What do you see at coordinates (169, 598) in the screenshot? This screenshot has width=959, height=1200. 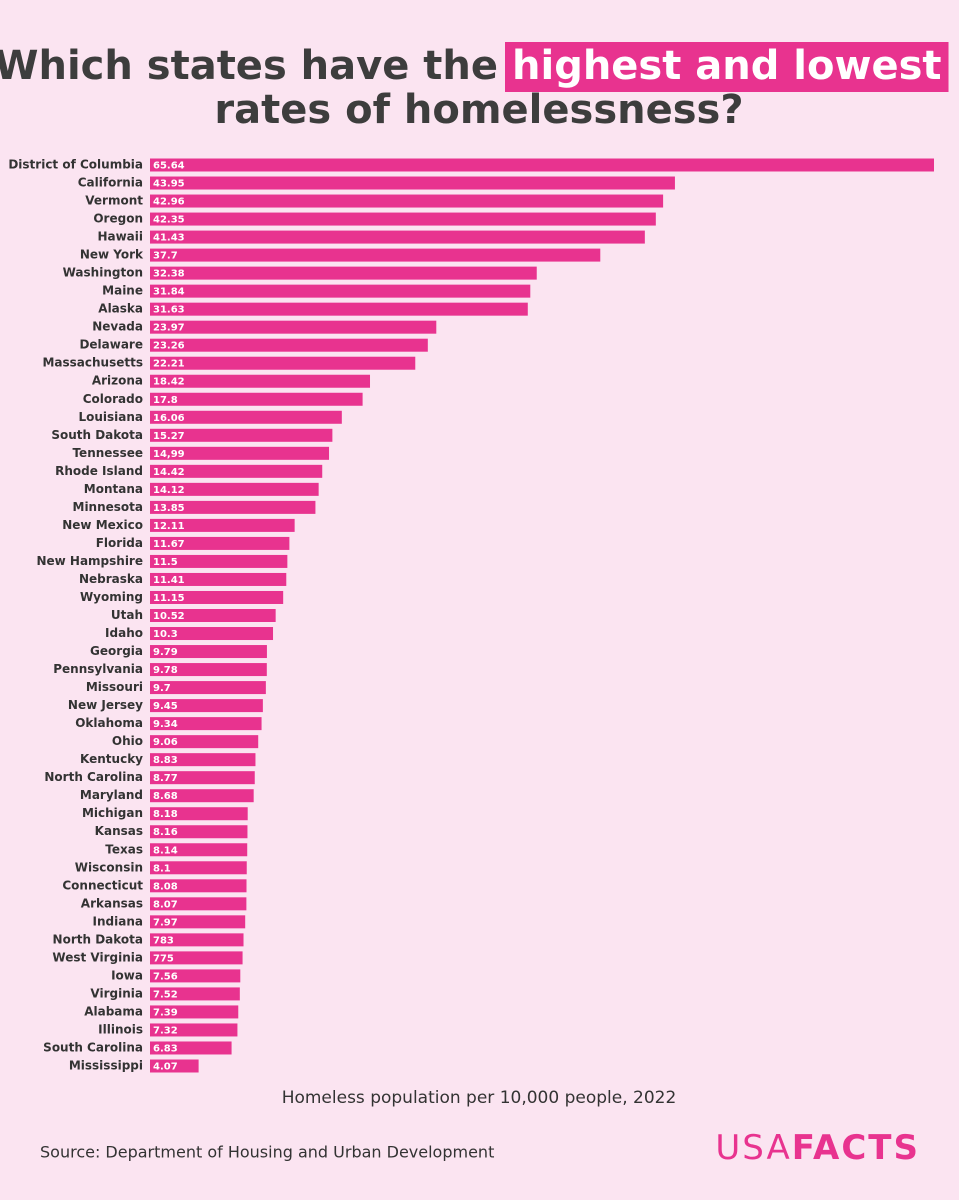 I see `value-label: 11.15` at bounding box center [169, 598].